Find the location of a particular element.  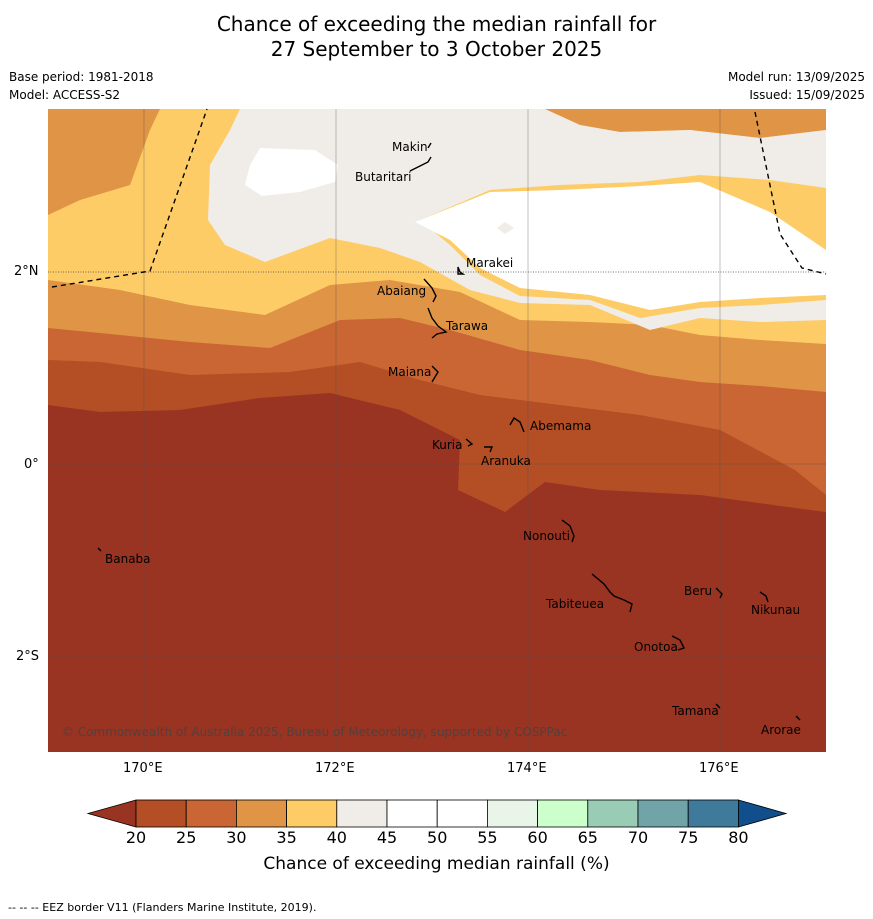

island-marakei is located at coordinates (461, 270).